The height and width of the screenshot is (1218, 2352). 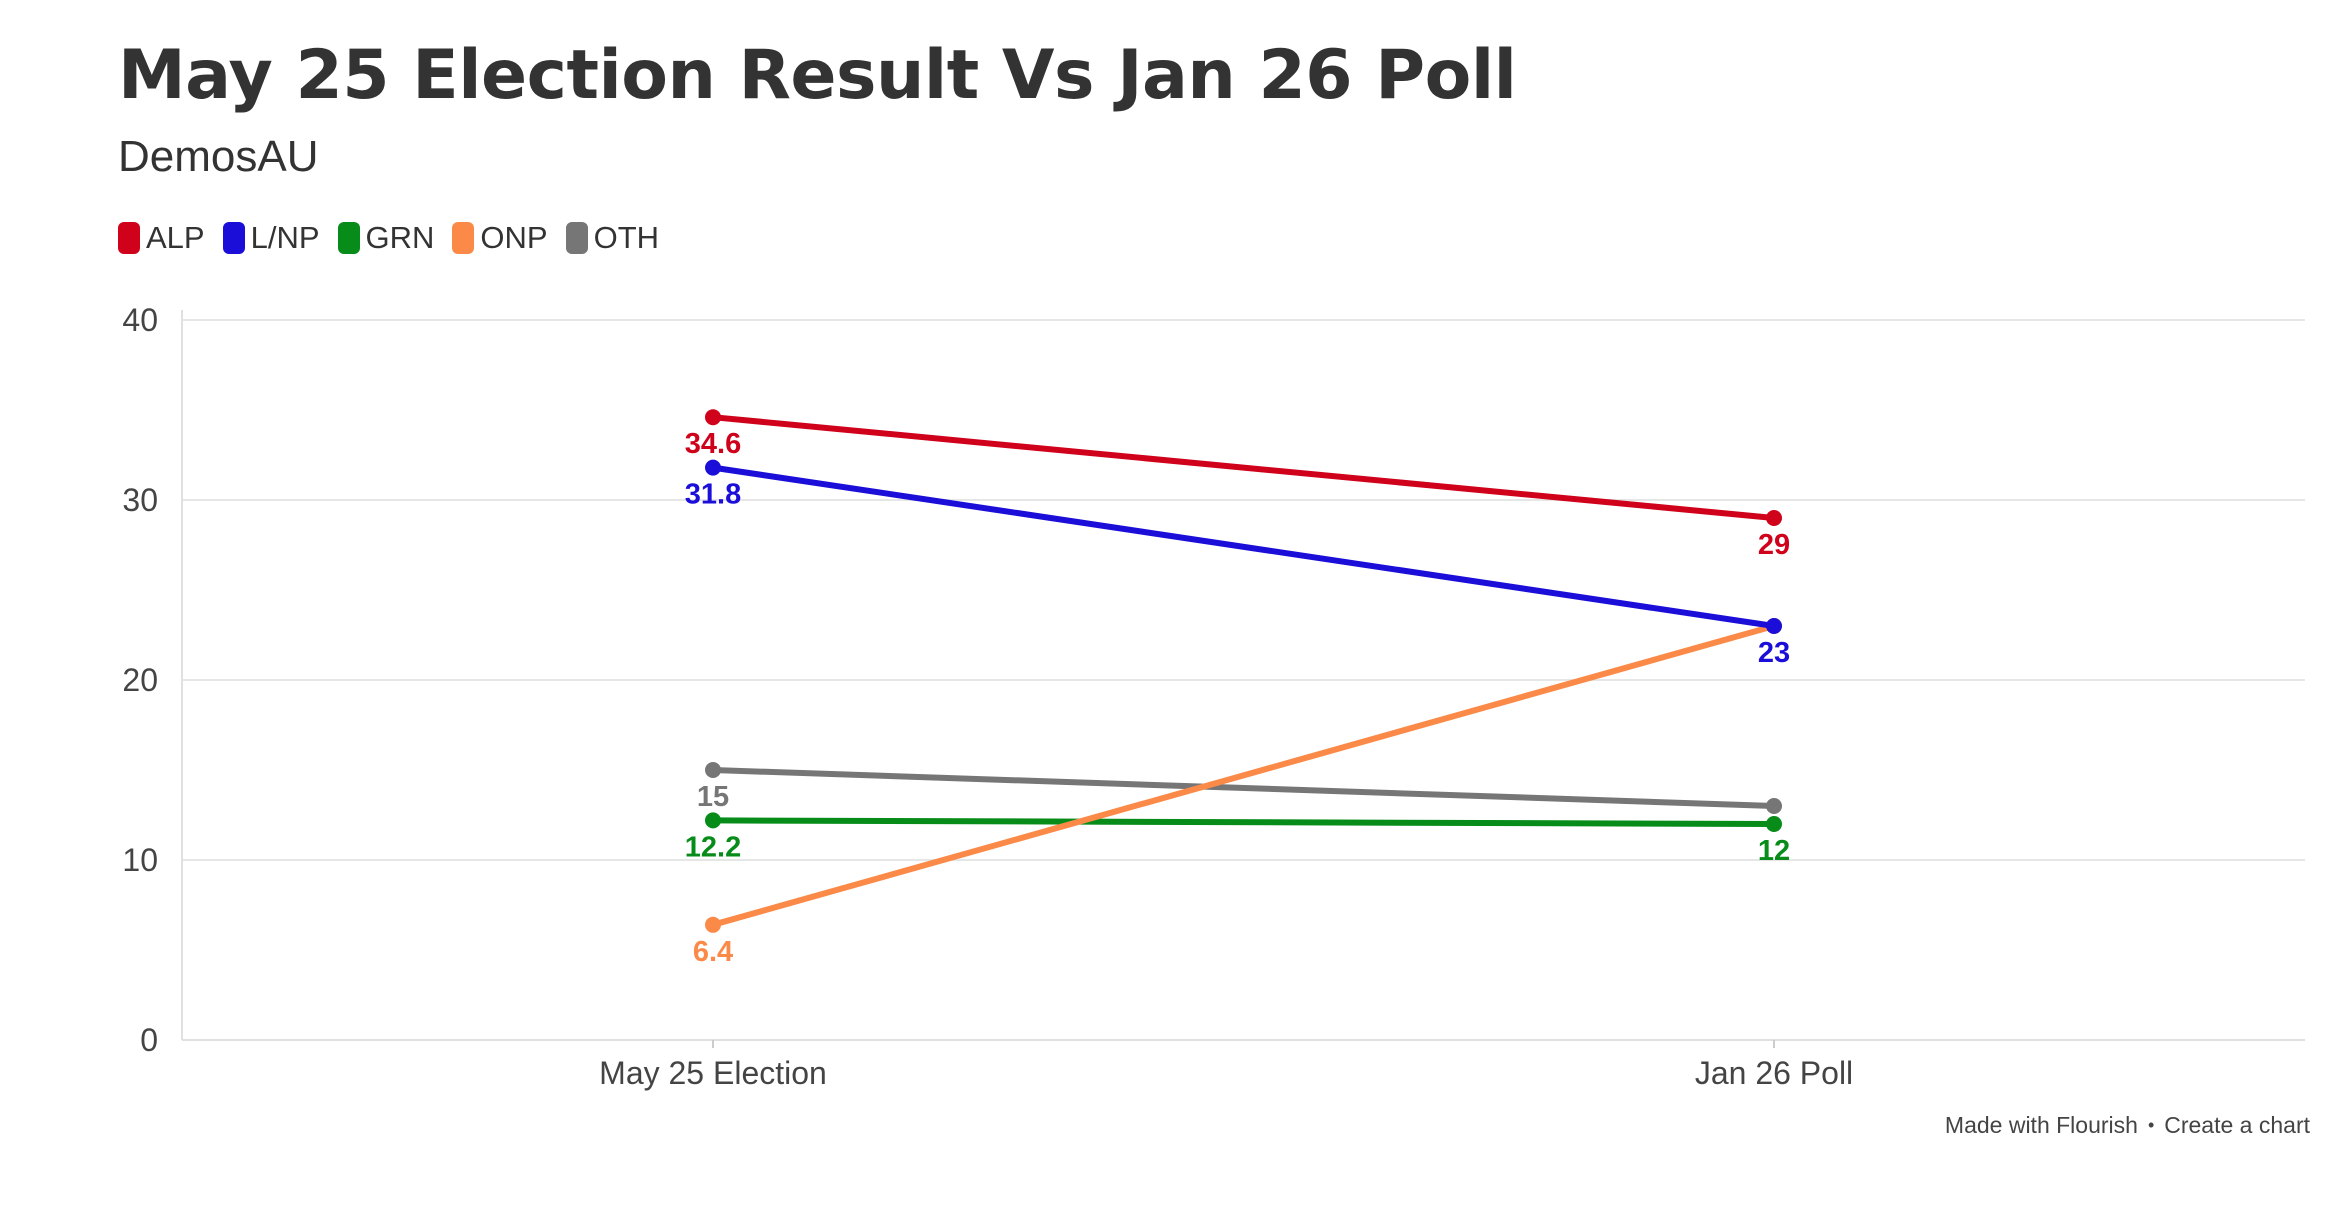 I want to click on data-label-oth-0: 15, so click(x=713, y=797).